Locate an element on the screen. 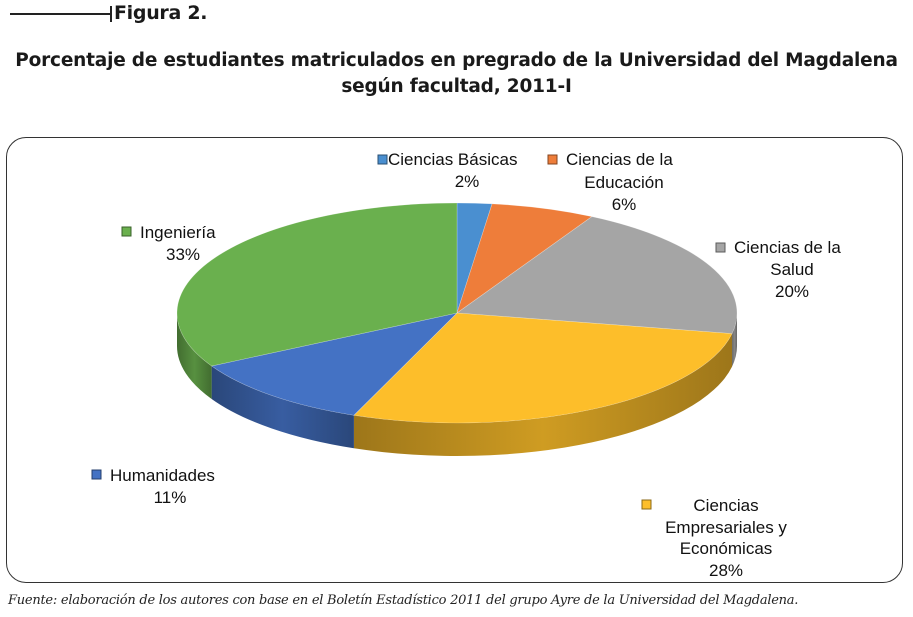 The width and height of the screenshot is (913, 617). chart-title-line-2: según facultad, 2011-I is located at coordinates (456, 86).